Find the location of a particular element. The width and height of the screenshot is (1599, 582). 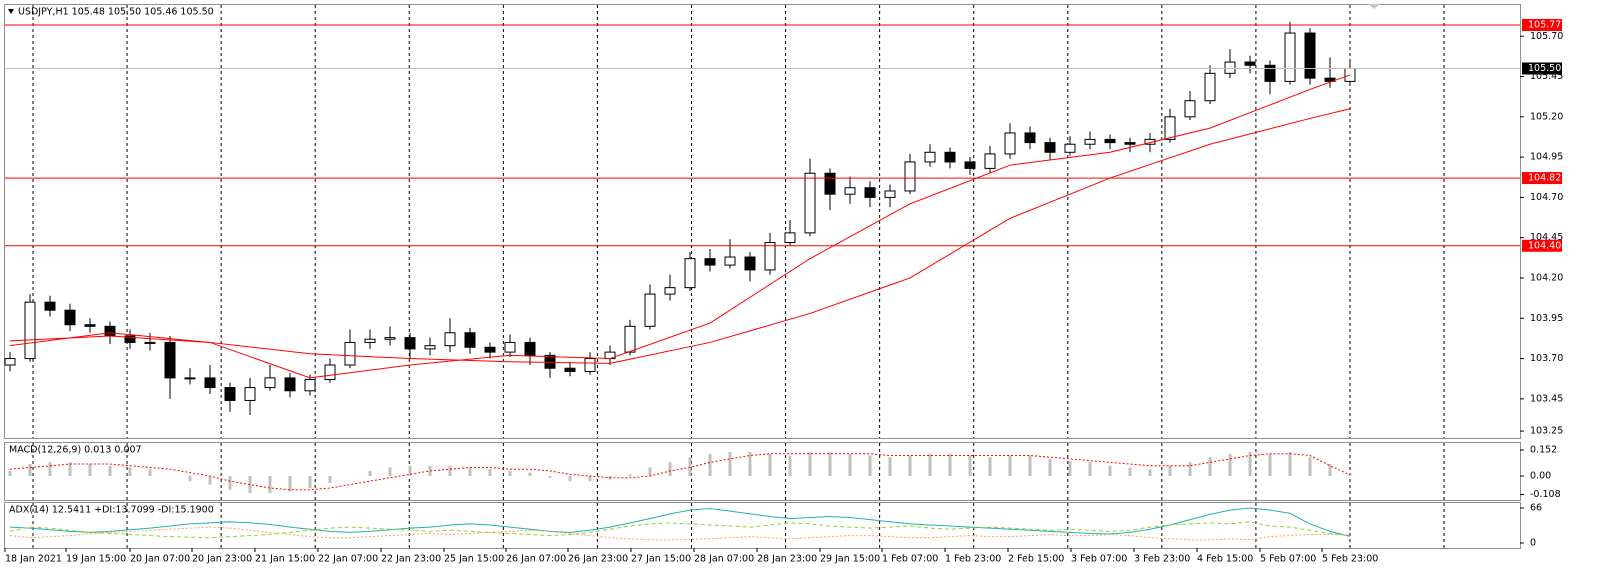

x-tick-label: 3 Feb 23:00 is located at coordinates (1162, 559).